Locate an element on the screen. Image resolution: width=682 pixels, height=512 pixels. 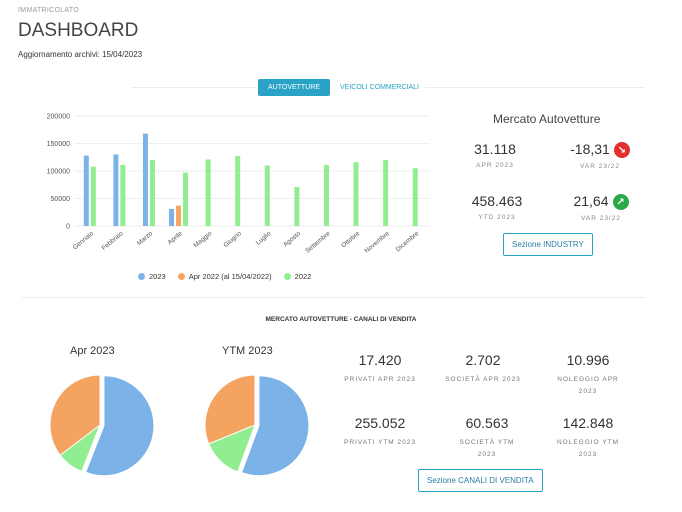
bar-2023-febbraio is located at coordinates (116, 190).